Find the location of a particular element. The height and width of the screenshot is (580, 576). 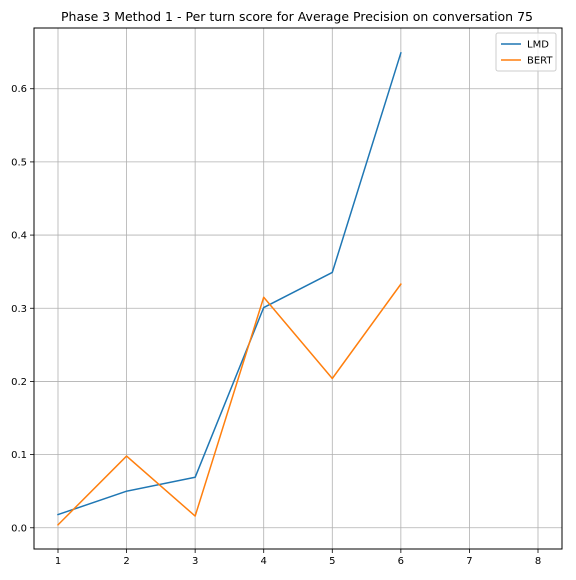

legend-label-lmd: LMD is located at coordinates (538, 45).